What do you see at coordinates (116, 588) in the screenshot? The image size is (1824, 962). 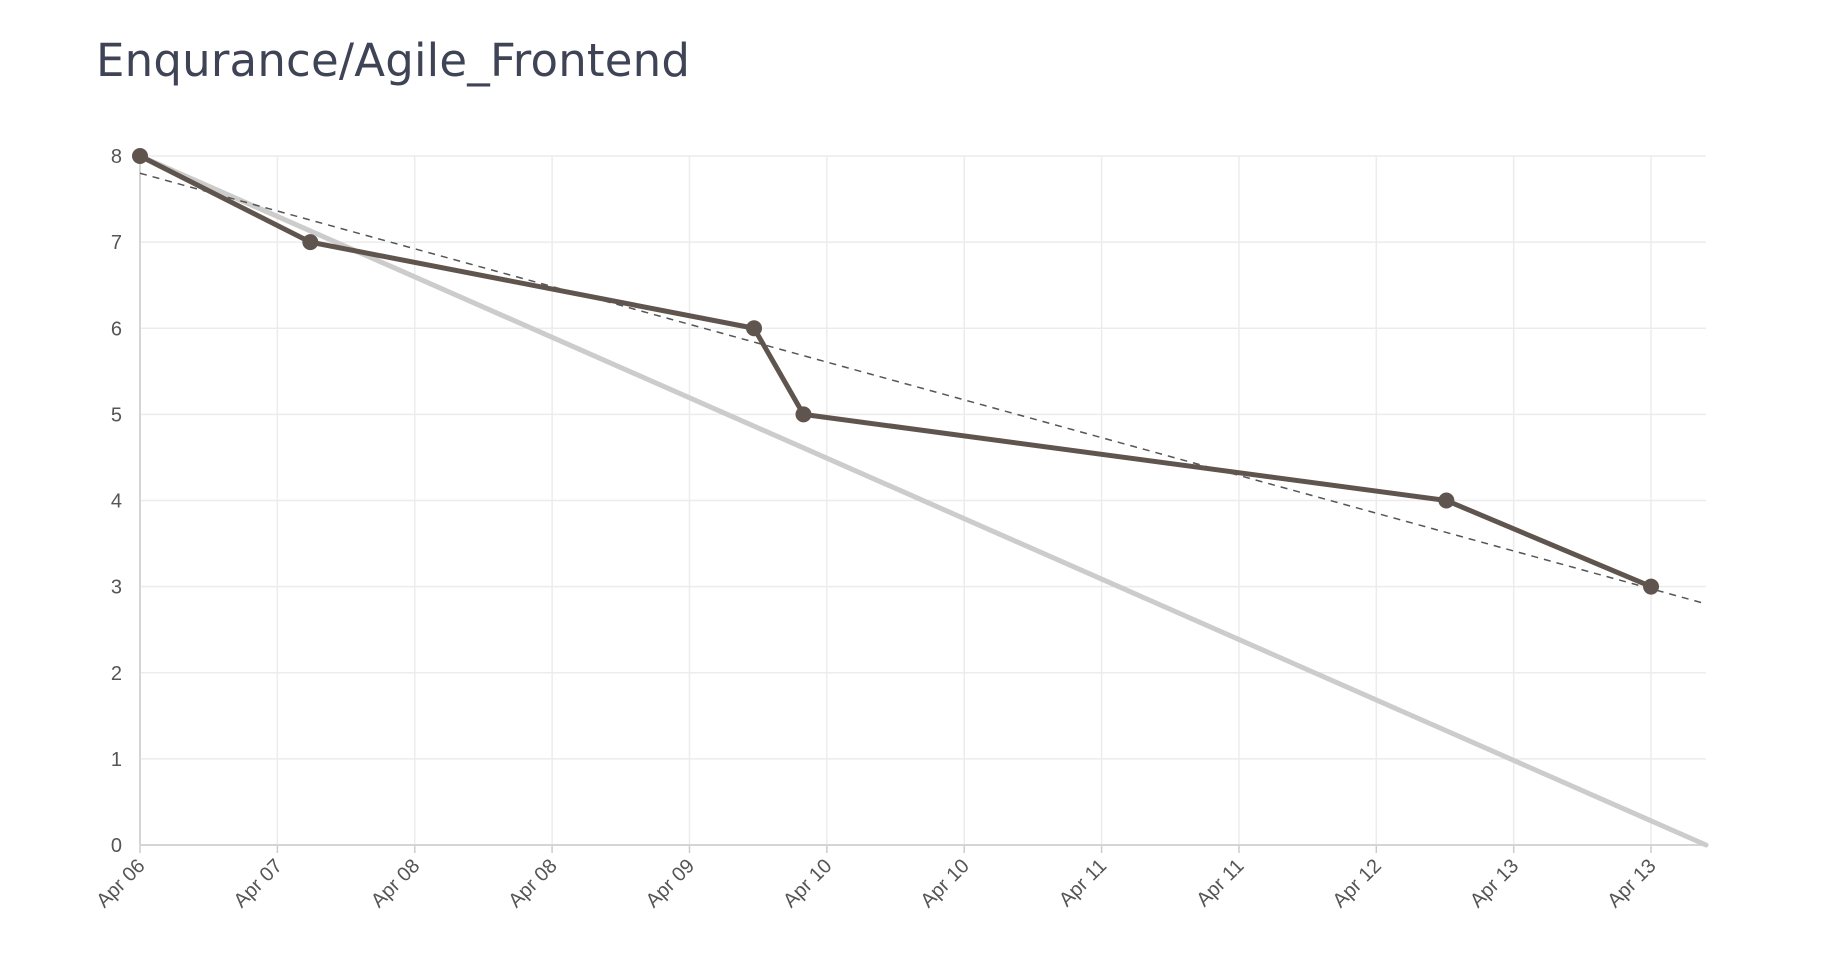 I see `y-tick-label: 3` at bounding box center [116, 588].